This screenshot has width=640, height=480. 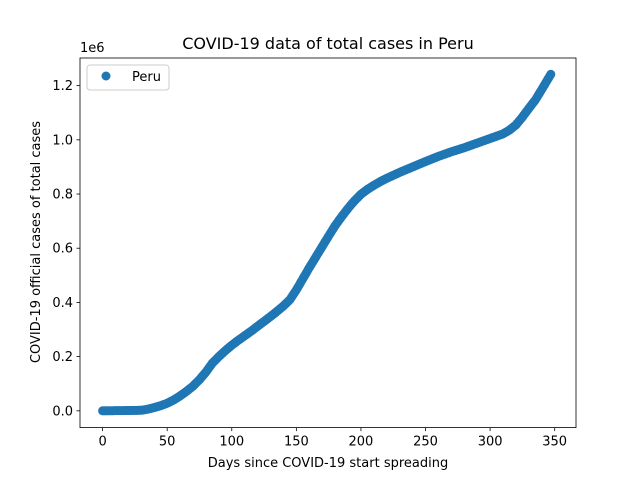 What do you see at coordinates (36, 242) in the screenshot?
I see `y-axis-label: COVID-19 official cases of total cases` at bounding box center [36, 242].